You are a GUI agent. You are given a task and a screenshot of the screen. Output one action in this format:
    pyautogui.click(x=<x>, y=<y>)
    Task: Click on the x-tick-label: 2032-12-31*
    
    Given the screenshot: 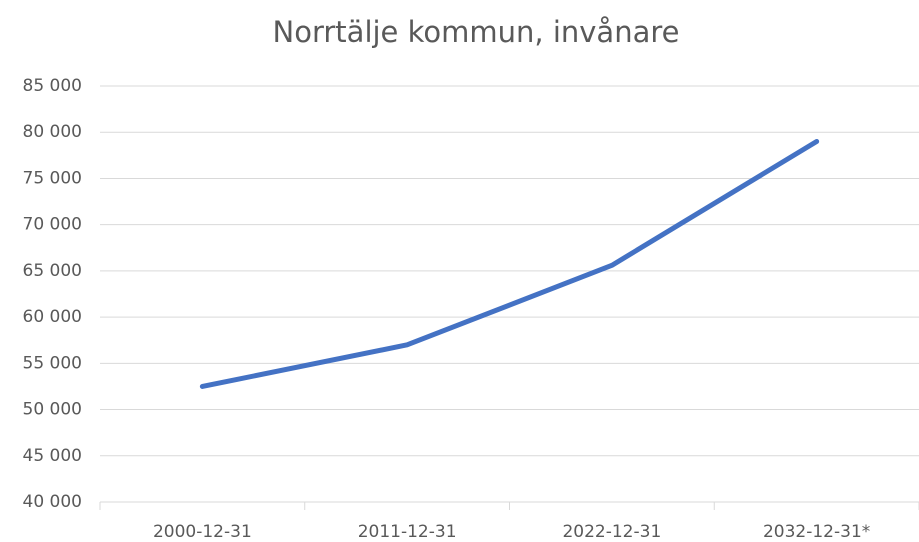 What is the action you would take?
    pyautogui.click(x=816, y=532)
    